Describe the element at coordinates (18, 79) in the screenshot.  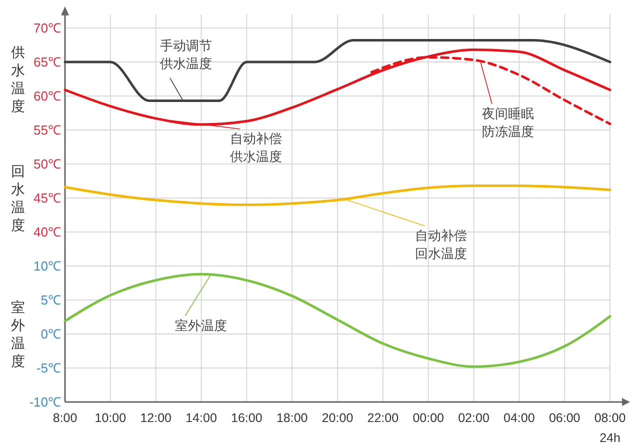
I see `y-axis-title: 供水温度` at that location.